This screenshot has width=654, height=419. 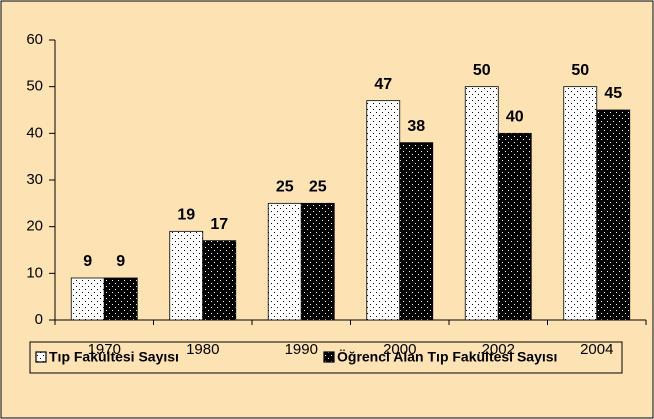 What do you see at coordinates (39, 319) in the screenshot?
I see `y-tick-label: 0` at bounding box center [39, 319].